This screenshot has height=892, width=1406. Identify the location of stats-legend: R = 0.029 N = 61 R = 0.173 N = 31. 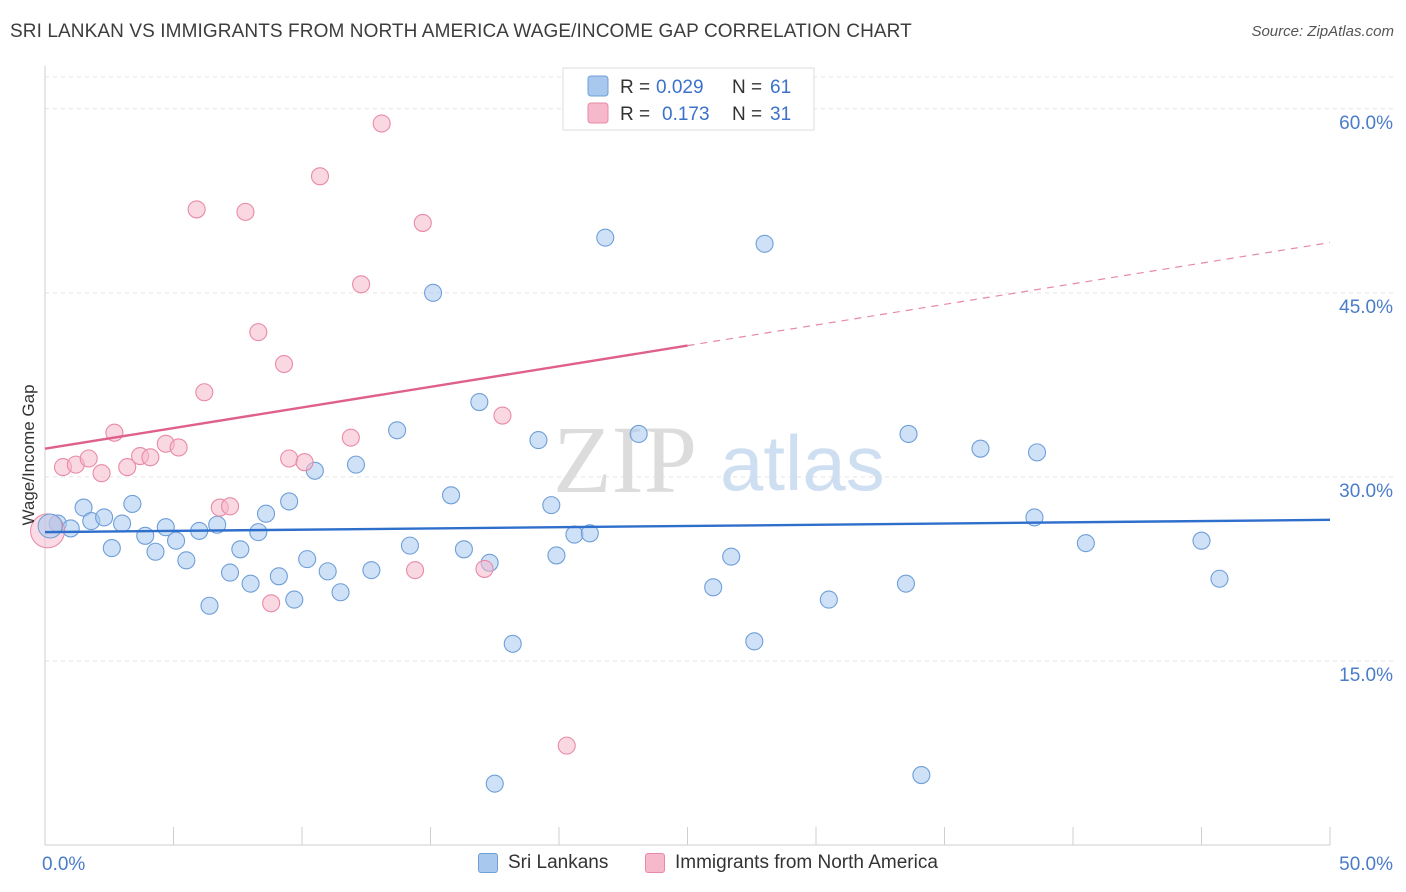
(688, 99).